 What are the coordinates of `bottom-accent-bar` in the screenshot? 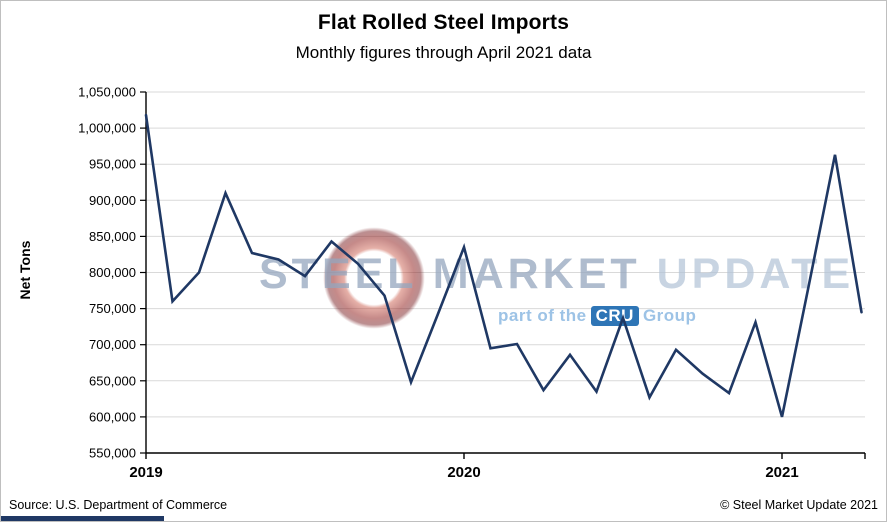 It's located at (82, 518).